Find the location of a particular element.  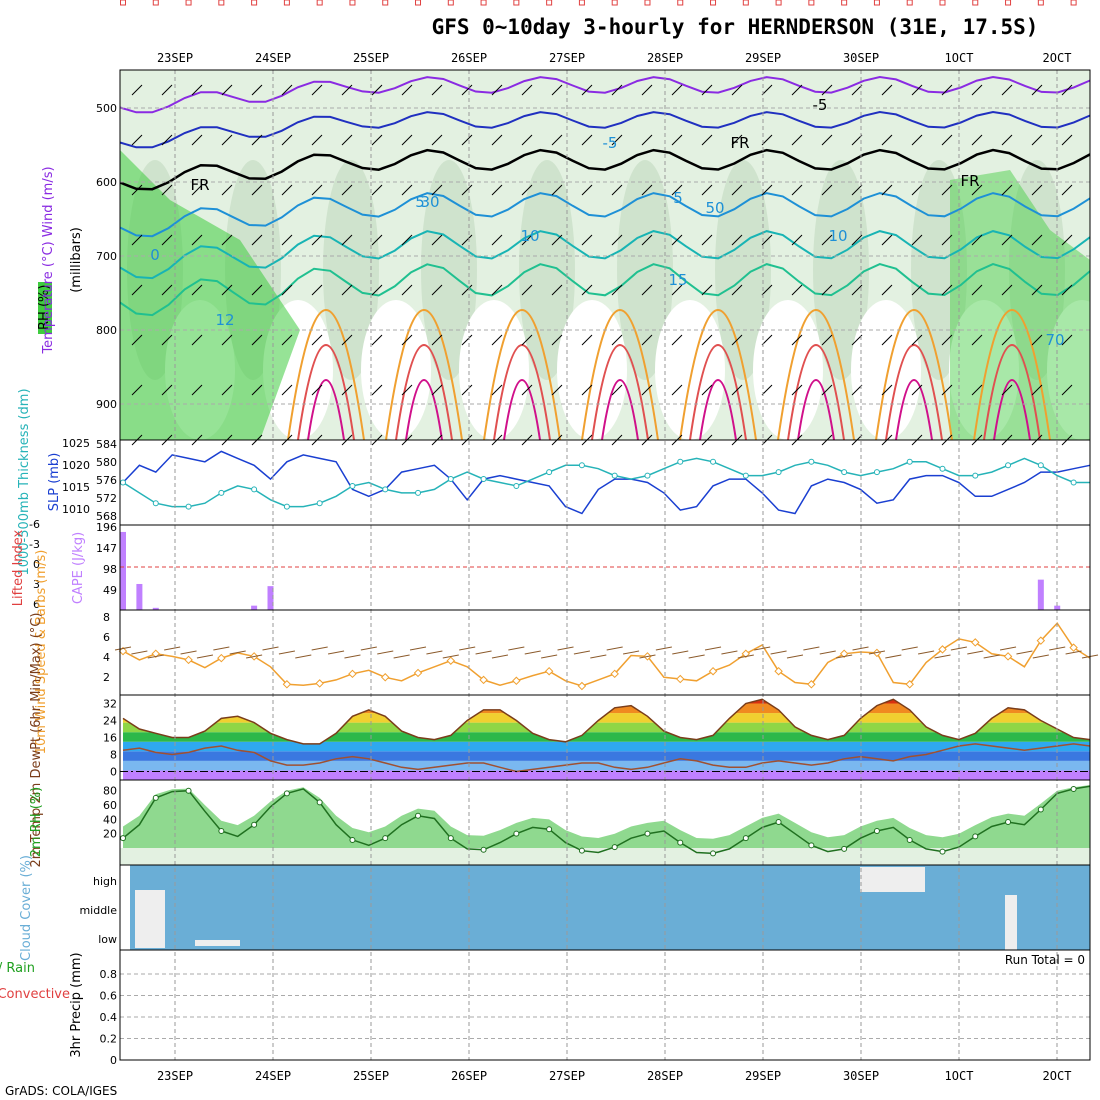

run-total-annotation: Run Total = 0 is located at coordinates (1045, 960).